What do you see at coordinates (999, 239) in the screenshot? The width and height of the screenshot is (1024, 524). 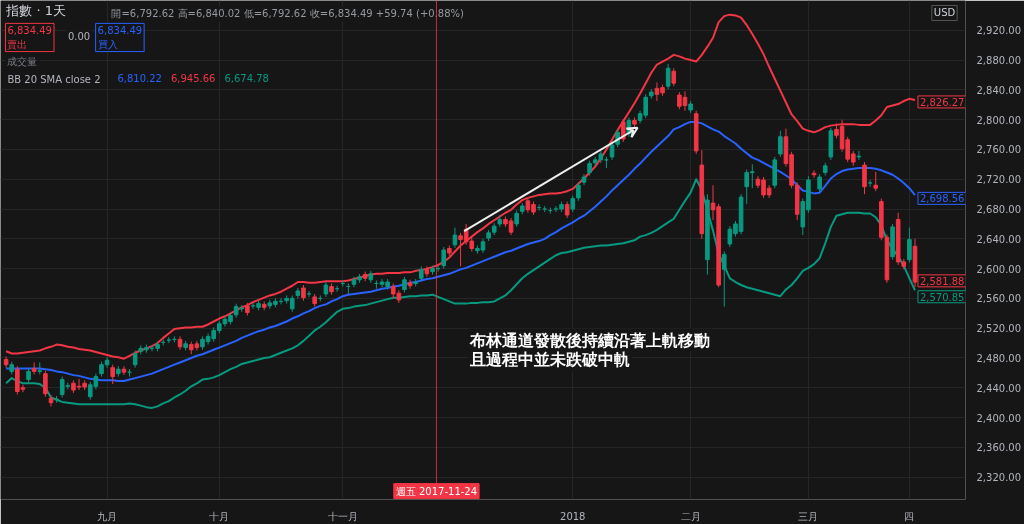 I see `y-tick-label: 2,640.00` at bounding box center [999, 239].